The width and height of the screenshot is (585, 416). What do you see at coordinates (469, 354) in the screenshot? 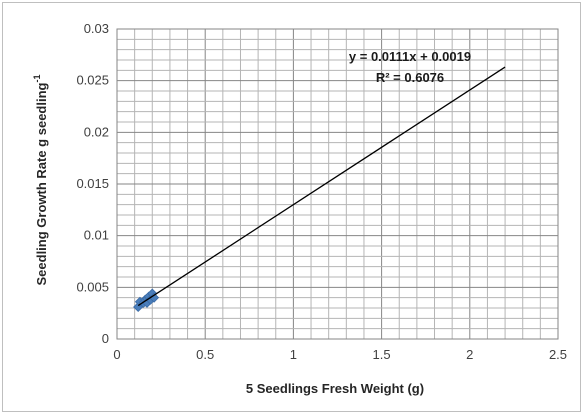
I see `x-tick-label: 2` at bounding box center [469, 354].